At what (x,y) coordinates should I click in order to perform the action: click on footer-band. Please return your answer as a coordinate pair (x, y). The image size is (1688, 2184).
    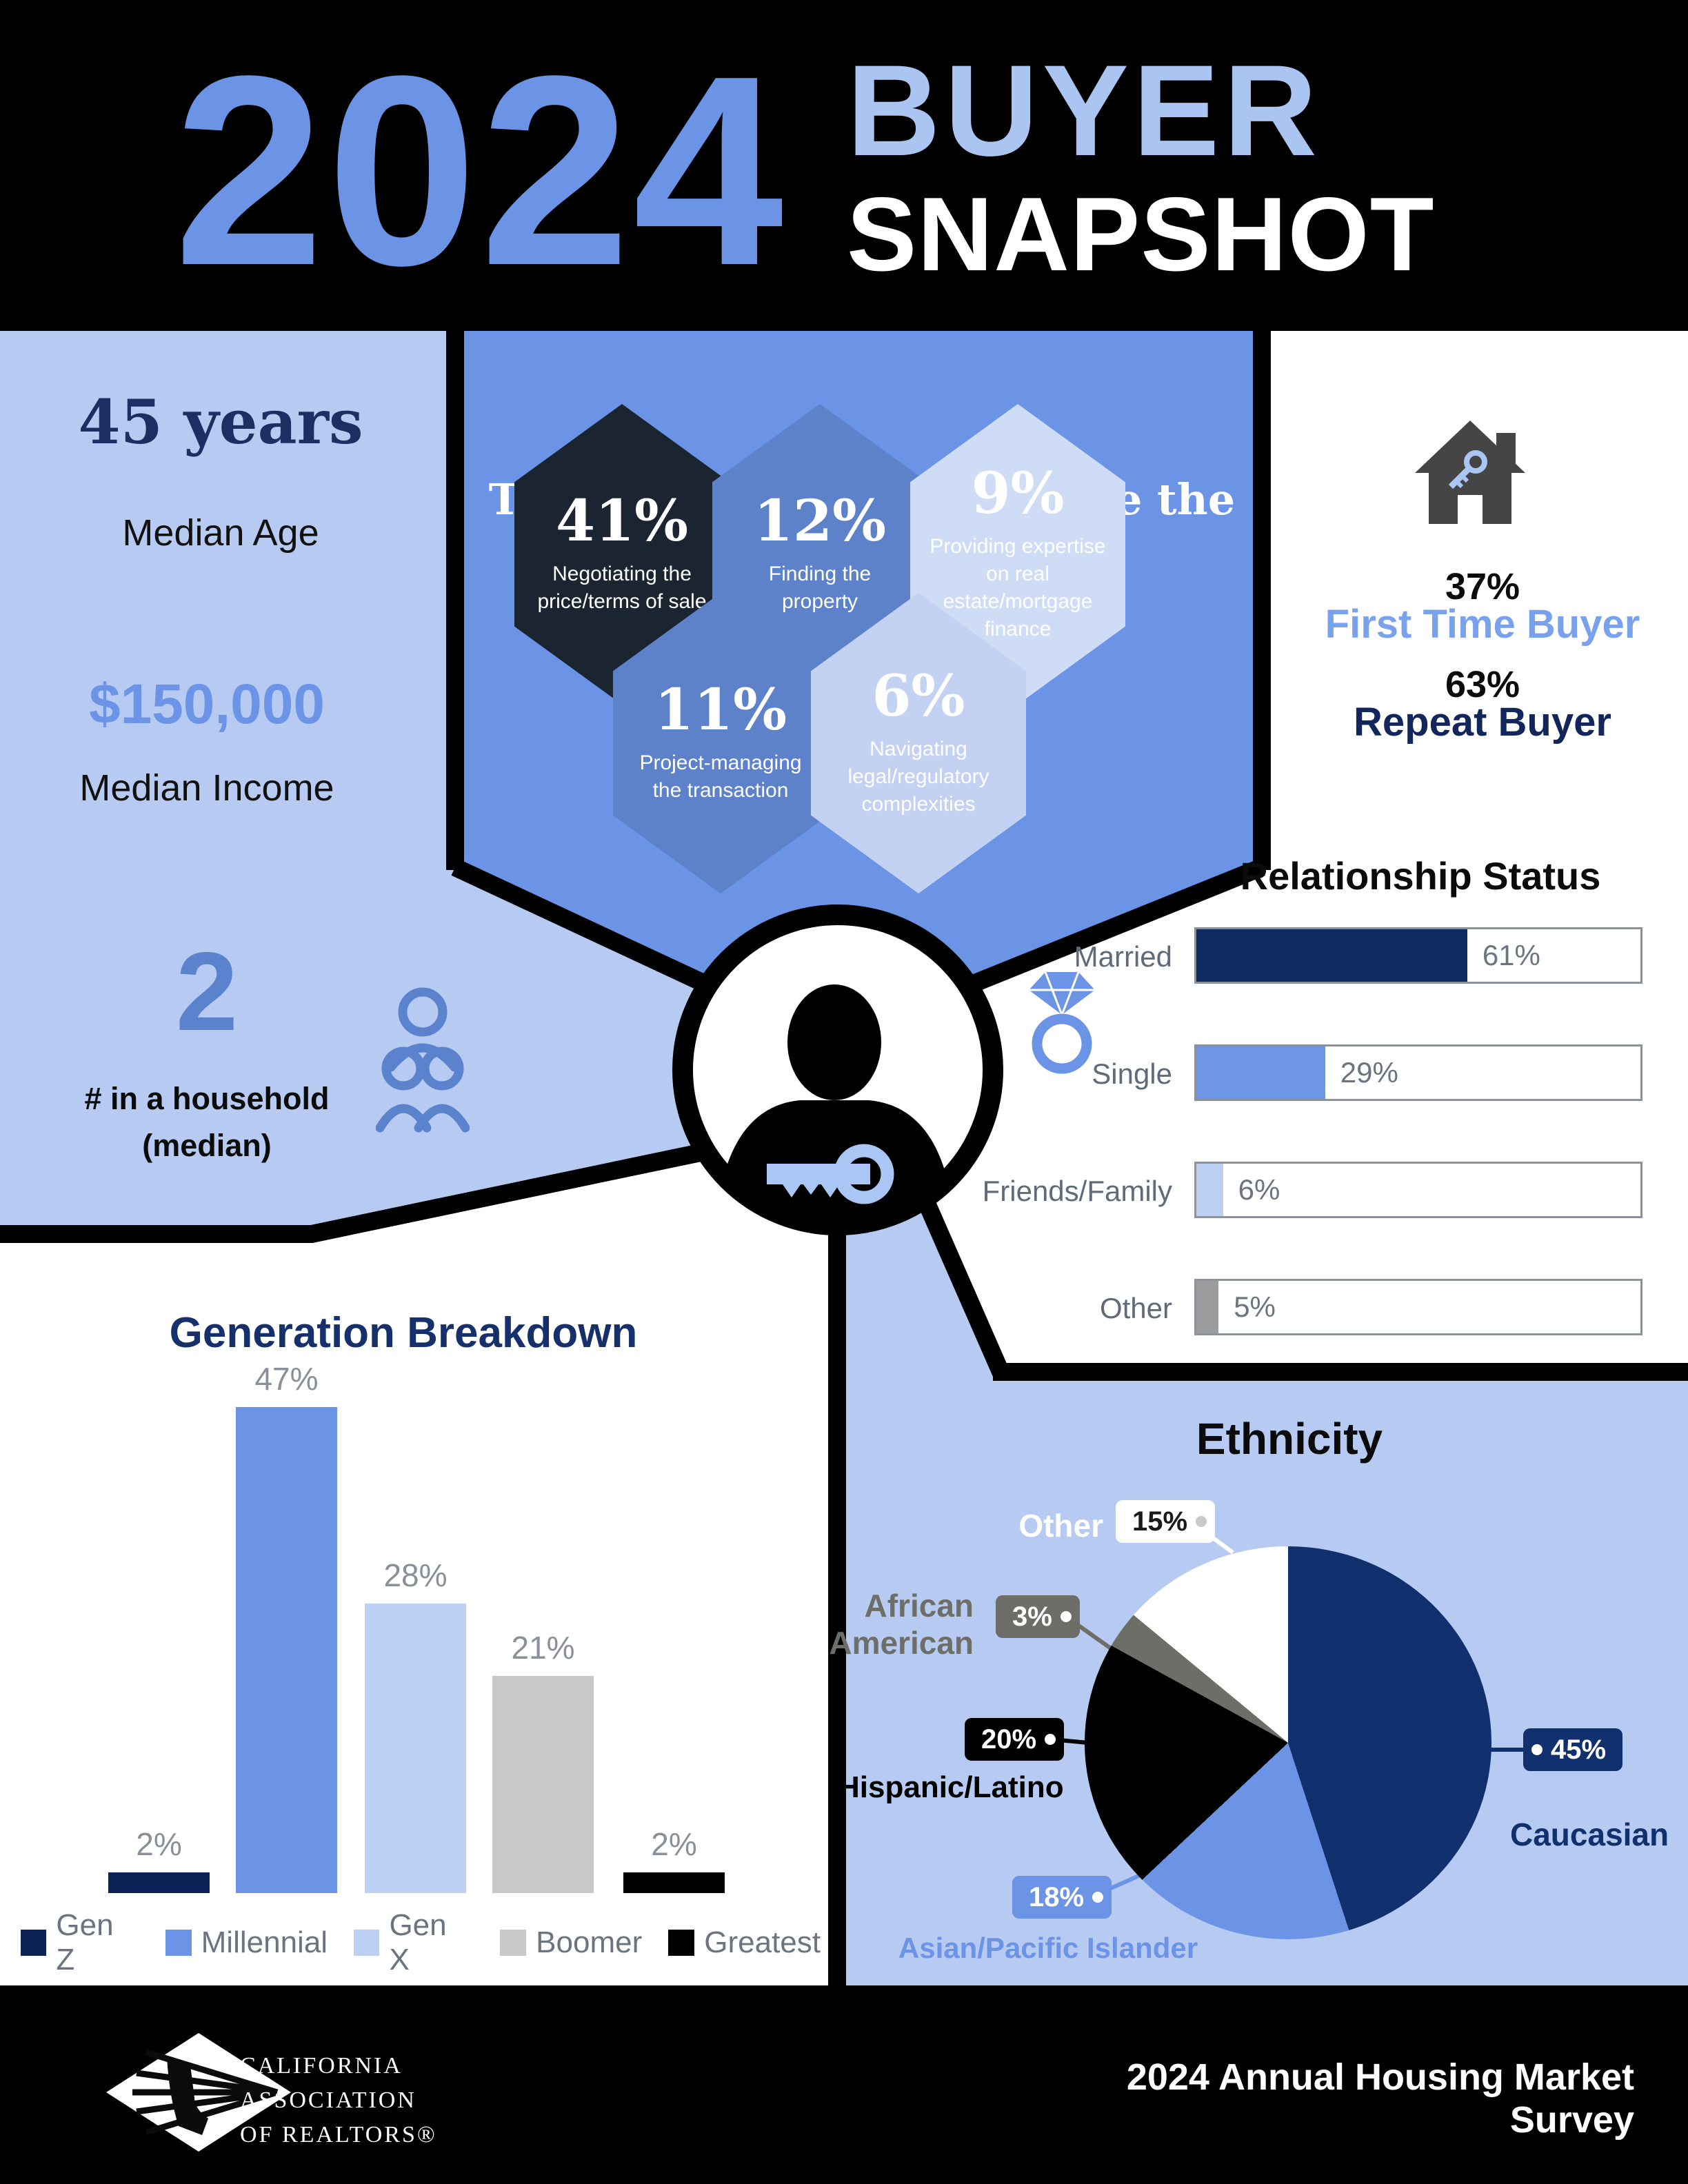
    Looking at the image, I should click on (844, 2084).